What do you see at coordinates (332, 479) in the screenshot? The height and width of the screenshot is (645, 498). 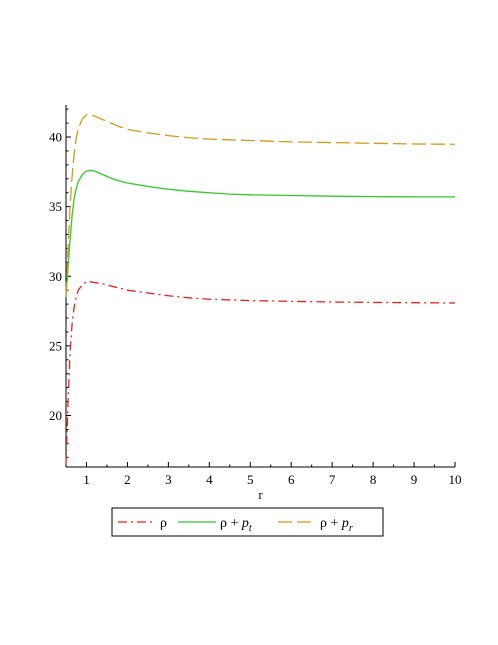 I see `x-tick-label: 7` at bounding box center [332, 479].